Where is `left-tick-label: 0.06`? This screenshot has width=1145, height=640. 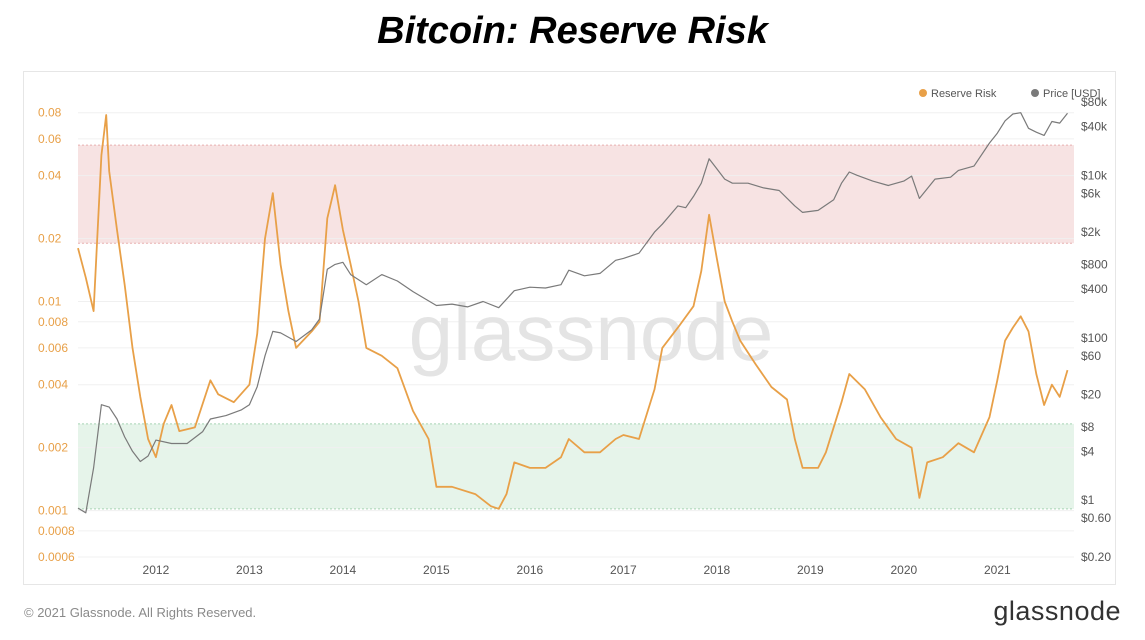 left-tick-label: 0.06 is located at coordinates (50, 139).